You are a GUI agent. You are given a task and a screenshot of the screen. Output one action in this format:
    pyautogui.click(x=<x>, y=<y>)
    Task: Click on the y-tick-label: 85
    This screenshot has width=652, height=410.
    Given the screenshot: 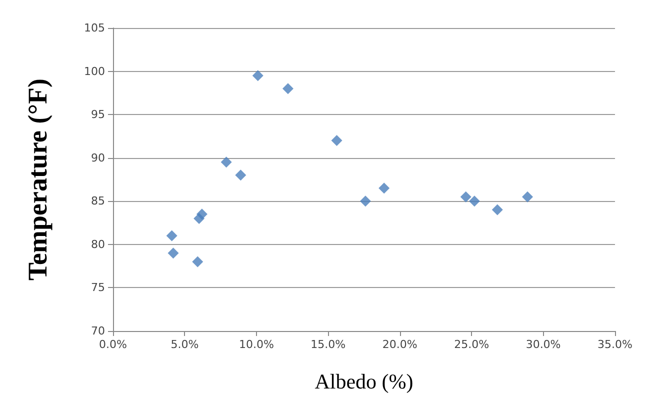 What is the action you would take?
    pyautogui.click(x=98, y=201)
    